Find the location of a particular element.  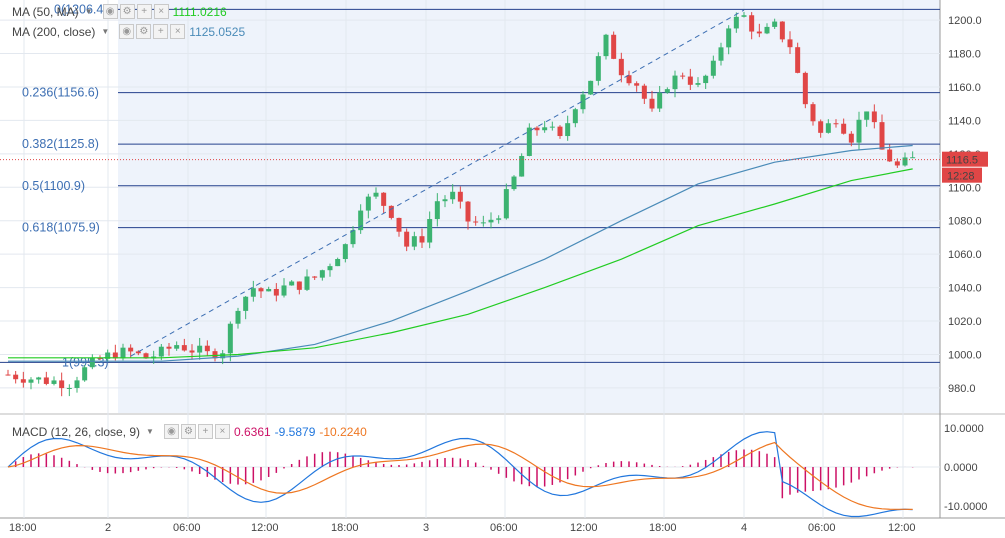

ma50-value: 1111.0216 is located at coordinates (199, 11).